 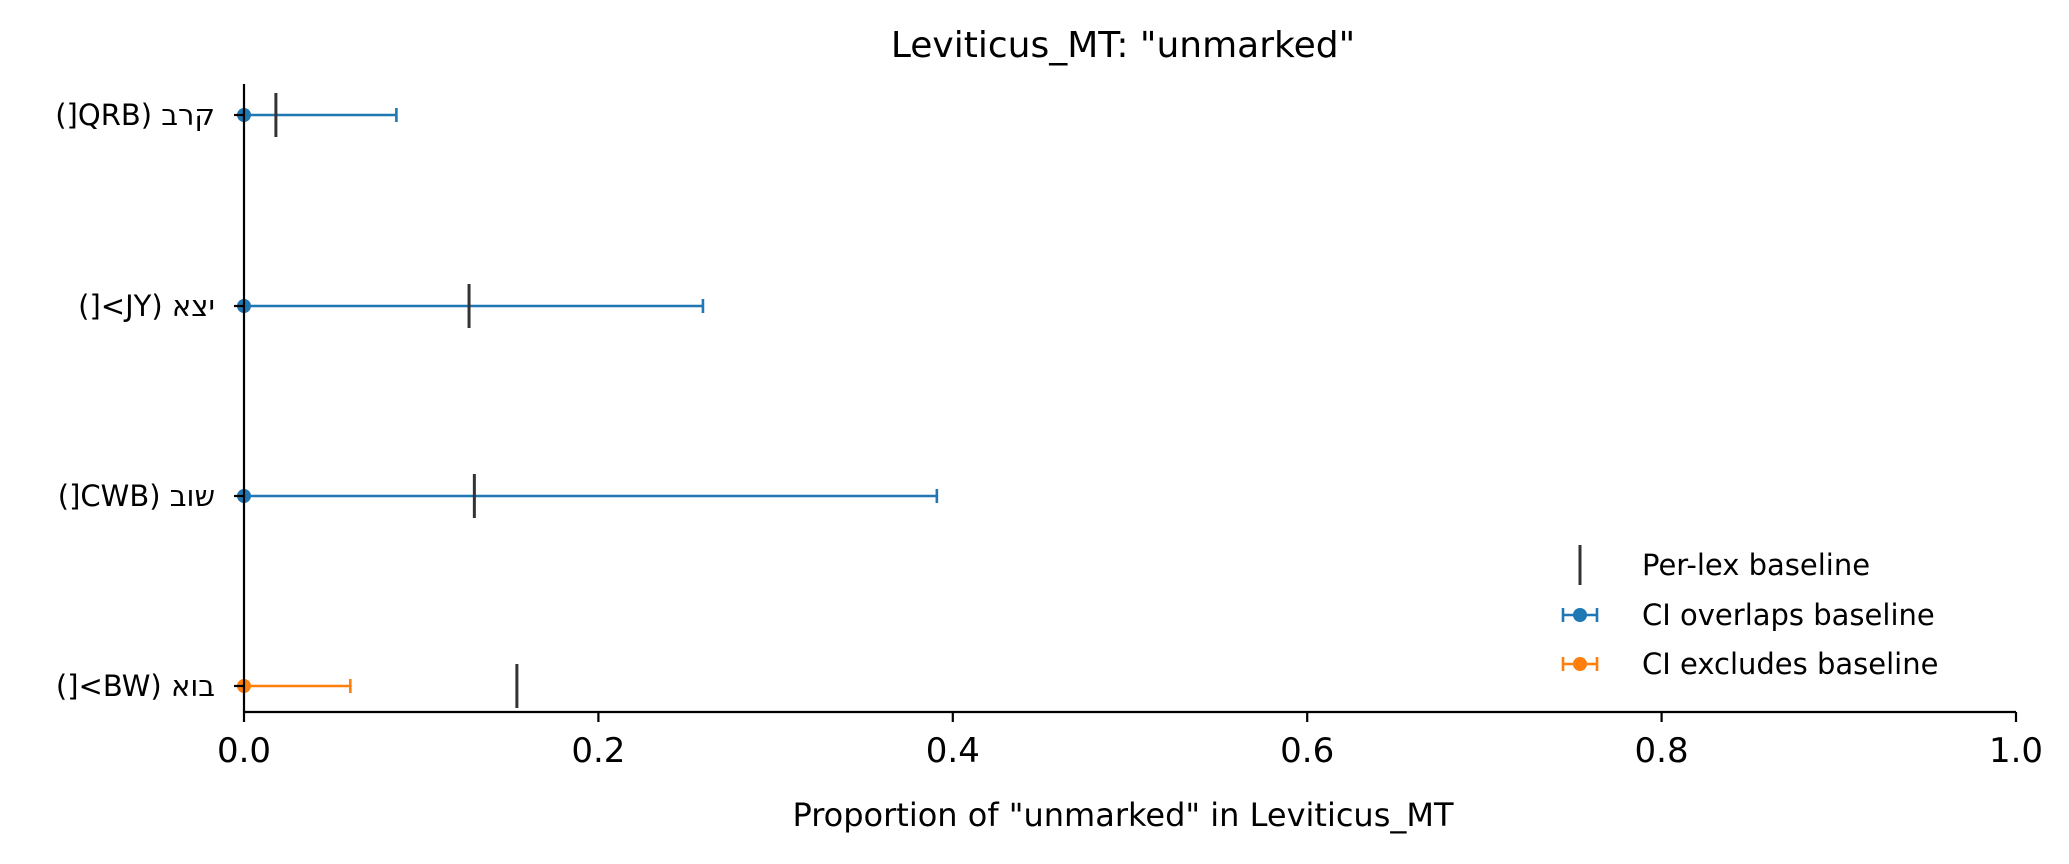 What do you see at coordinates (1123, 815) in the screenshot?
I see `x-axis-label: Proportion of "unmarked" in Leviticus_MT` at bounding box center [1123, 815].